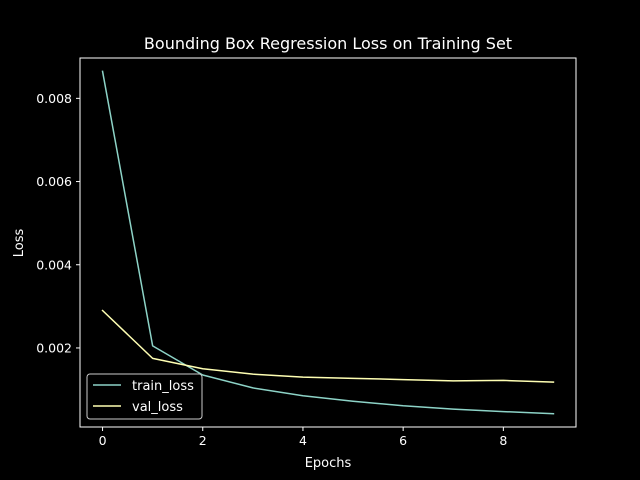 Image resolution: width=640 pixels, height=480 pixels. What do you see at coordinates (144, 396) in the screenshot?
I see `legend: train_loss val_loss` at bounding box center [144, 396].